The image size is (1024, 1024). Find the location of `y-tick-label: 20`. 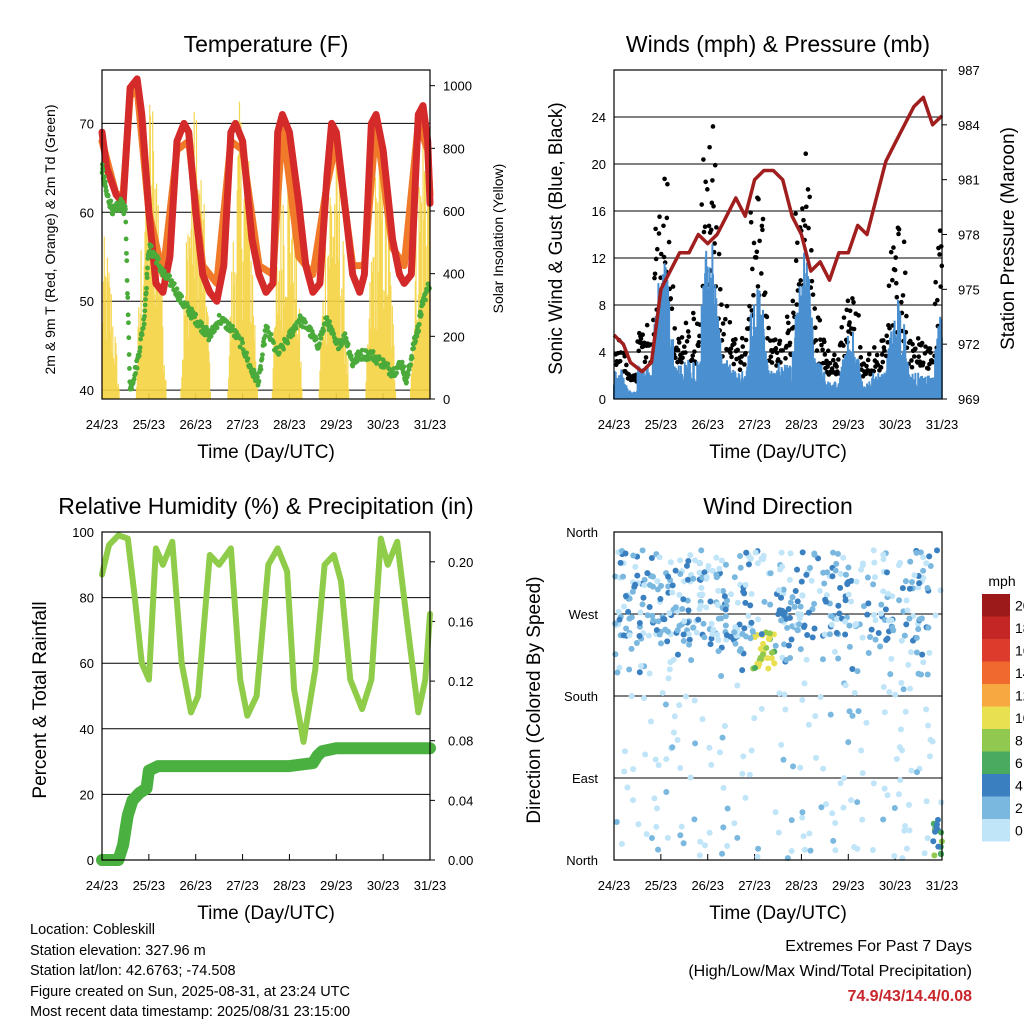

y-tick-label: 20 is located at coordinates (87, 794).